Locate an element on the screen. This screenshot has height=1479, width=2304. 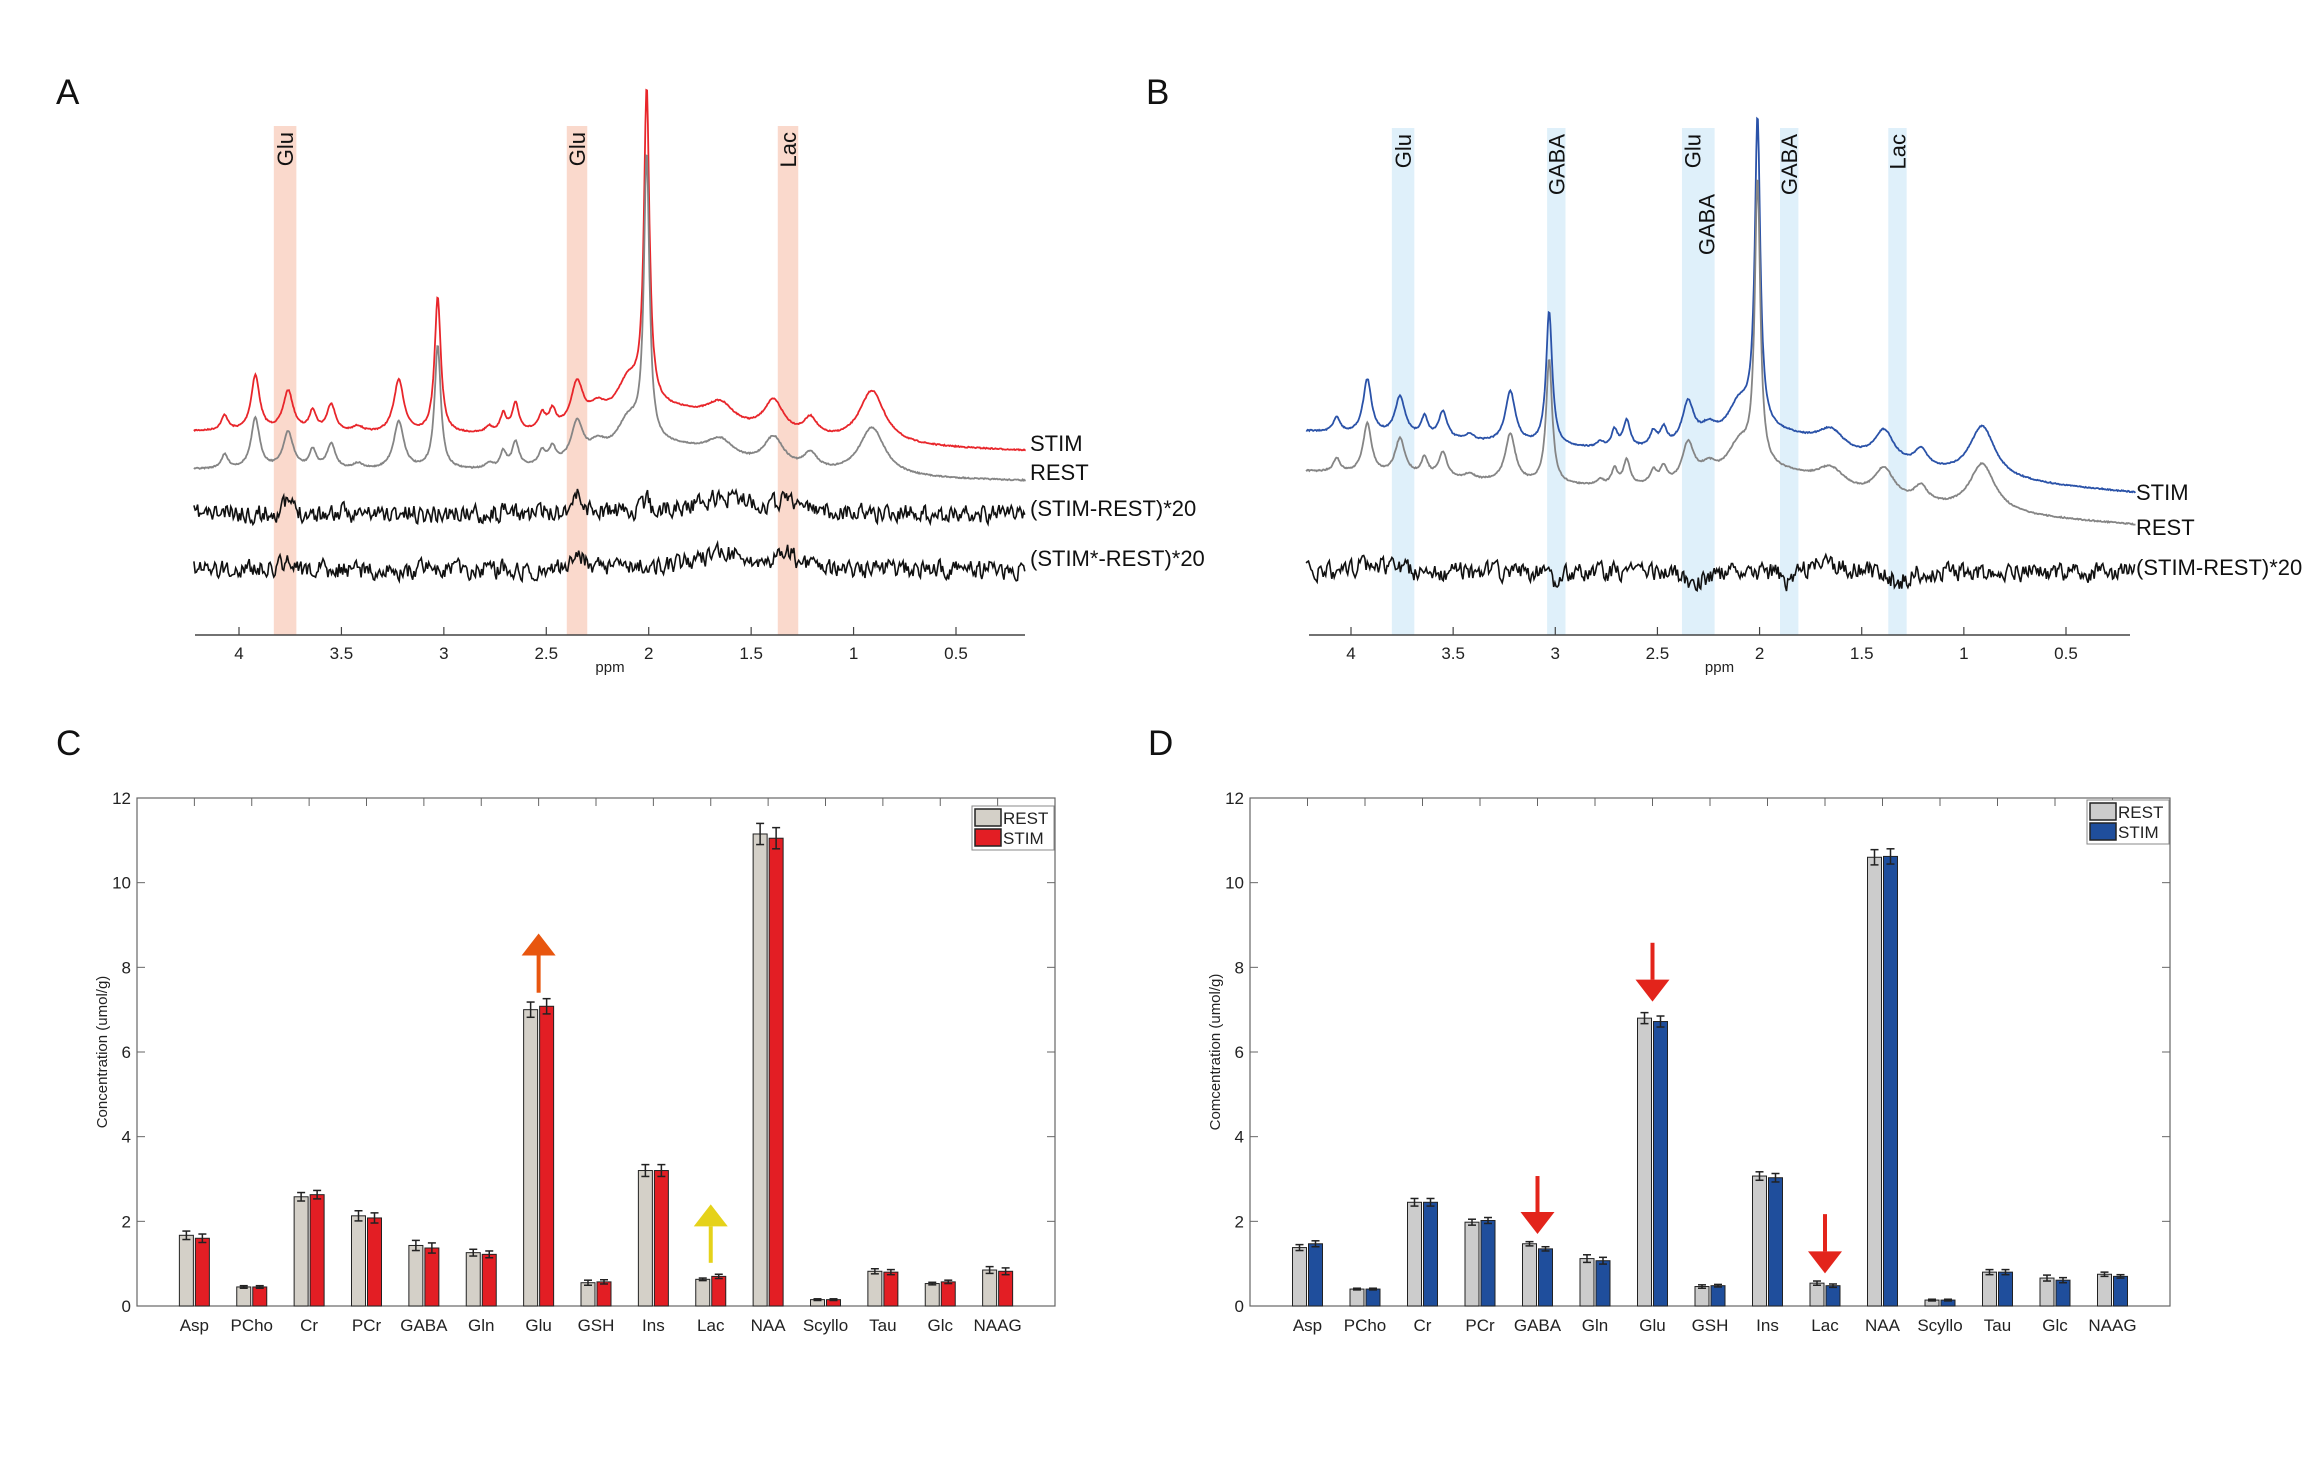
bar-stim-naag is located at coordinates (1006, 1288).